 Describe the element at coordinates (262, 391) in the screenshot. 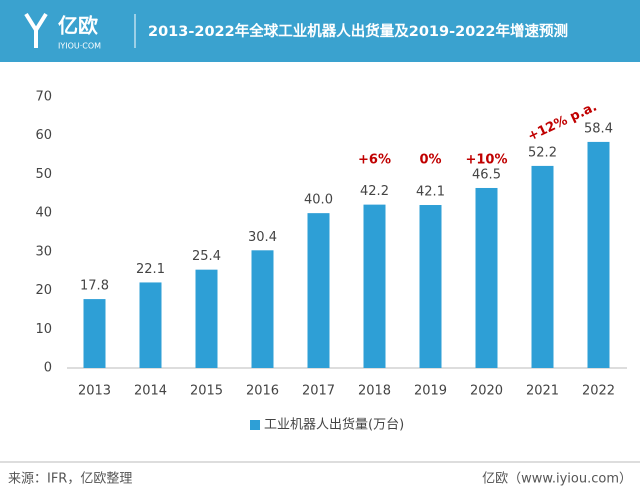

I see `x-tick-label: 2016` at that location.